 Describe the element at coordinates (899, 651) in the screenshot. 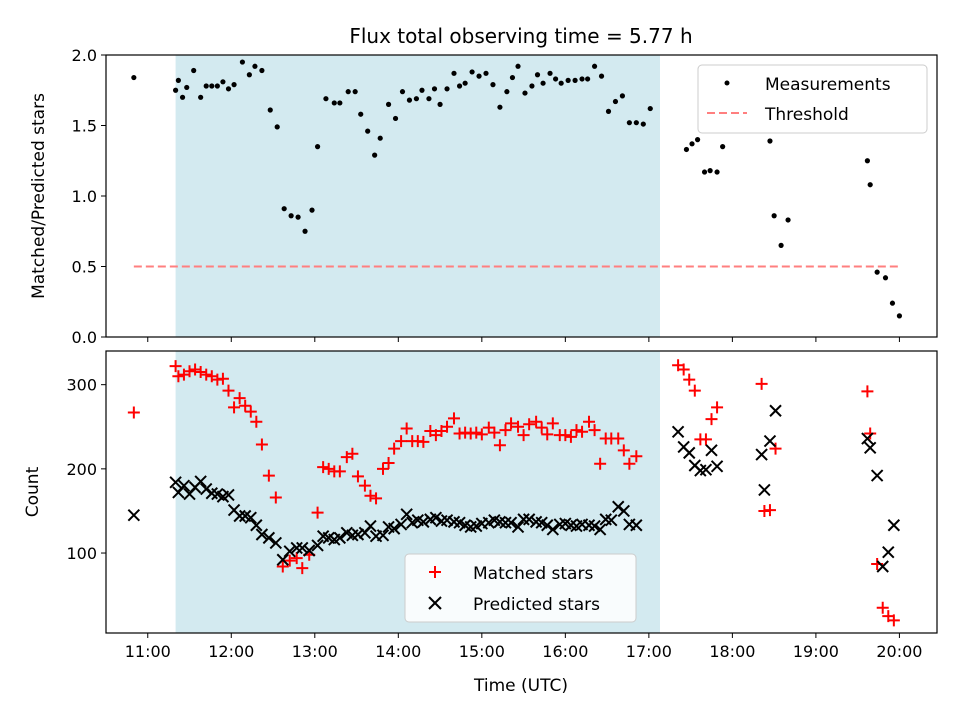

I see `x-tick-label: 20:00` at that location.